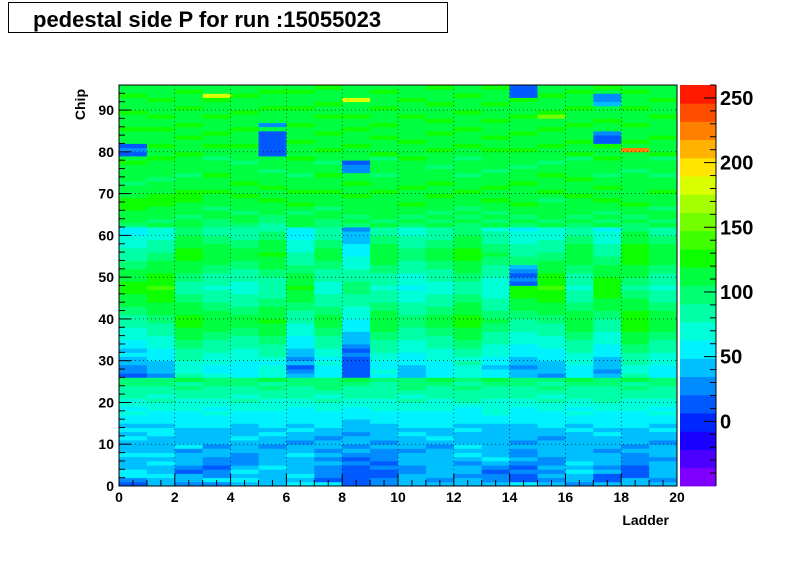  Describe the element at coordinates (698, 386) in the screenshot. I see `colorbar-swatch` at that location.